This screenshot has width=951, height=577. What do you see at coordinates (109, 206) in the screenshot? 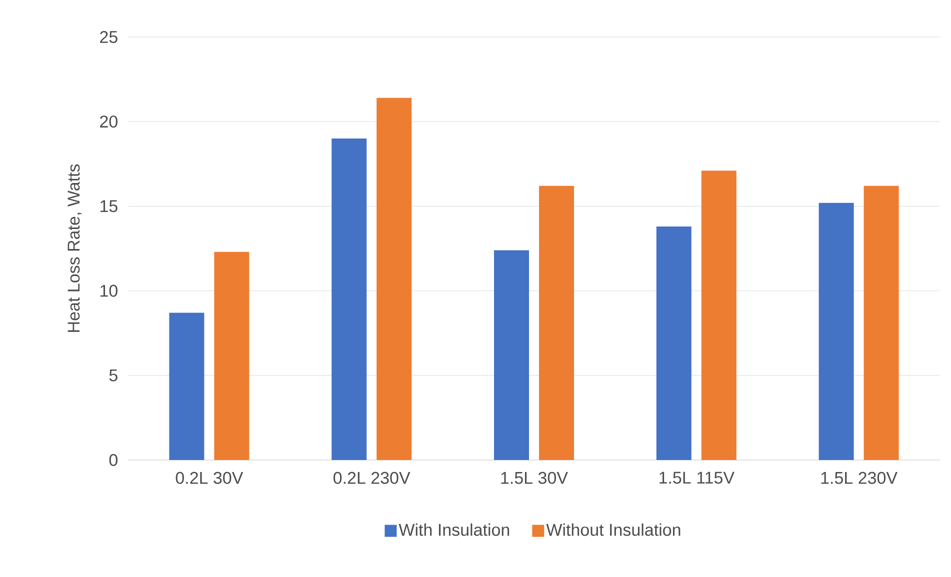
I see `y-tick-label: 15` at bounding box center [109, 206].